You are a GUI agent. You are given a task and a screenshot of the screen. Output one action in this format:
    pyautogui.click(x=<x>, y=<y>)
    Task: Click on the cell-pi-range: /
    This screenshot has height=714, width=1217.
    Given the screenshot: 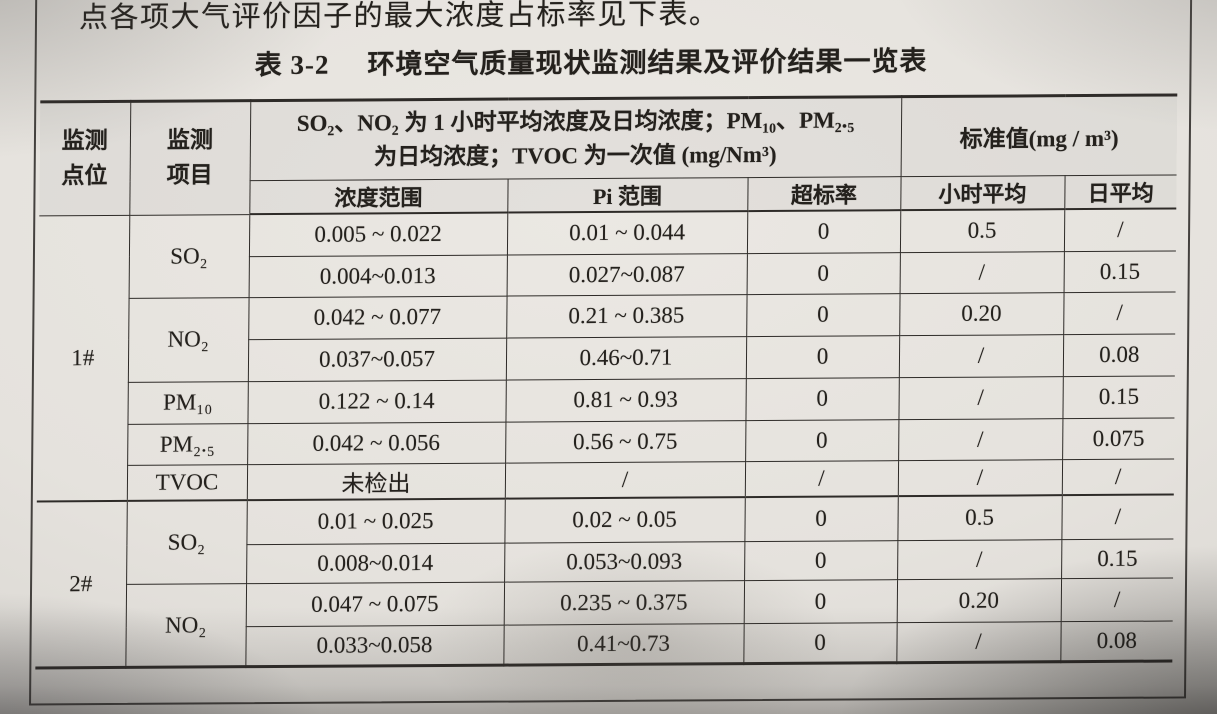 What is the action you would take?
    pyautogui.click(x=625, y=480)
    